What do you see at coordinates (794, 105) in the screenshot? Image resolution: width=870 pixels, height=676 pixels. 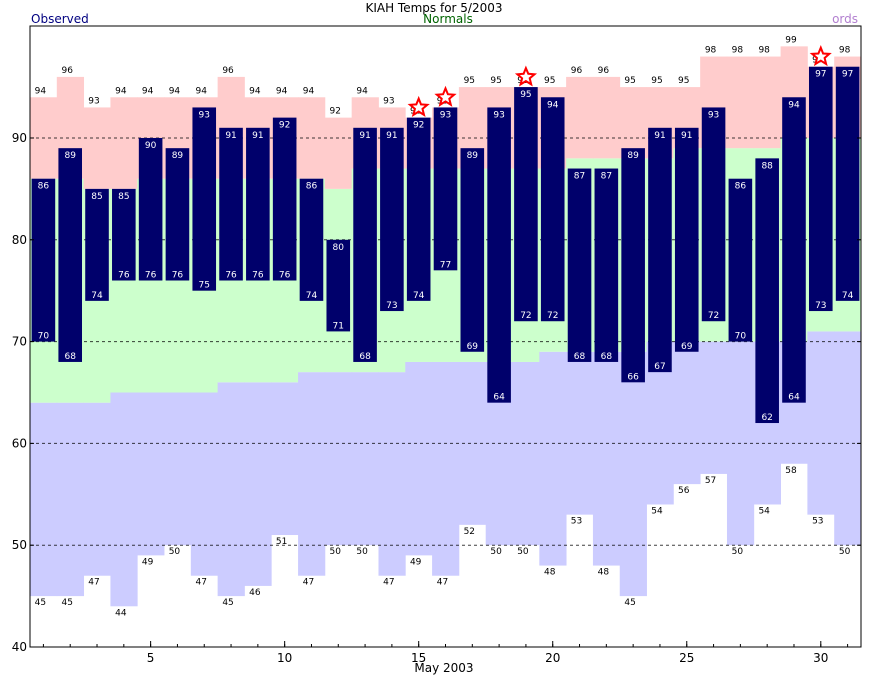 I see `observed-high-label: 94` at bounding box center [794, 105].